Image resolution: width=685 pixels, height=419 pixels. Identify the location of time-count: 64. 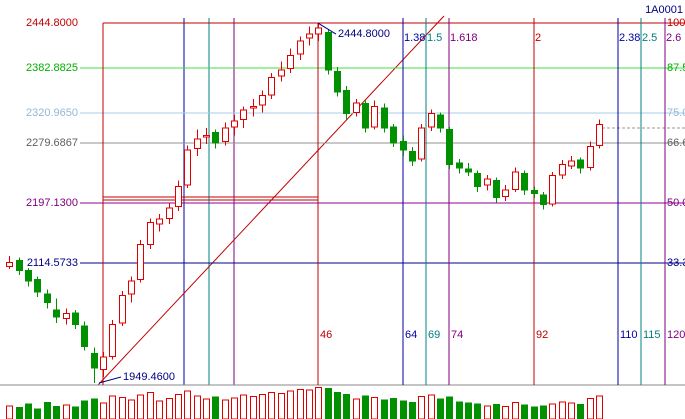
(411, 335).